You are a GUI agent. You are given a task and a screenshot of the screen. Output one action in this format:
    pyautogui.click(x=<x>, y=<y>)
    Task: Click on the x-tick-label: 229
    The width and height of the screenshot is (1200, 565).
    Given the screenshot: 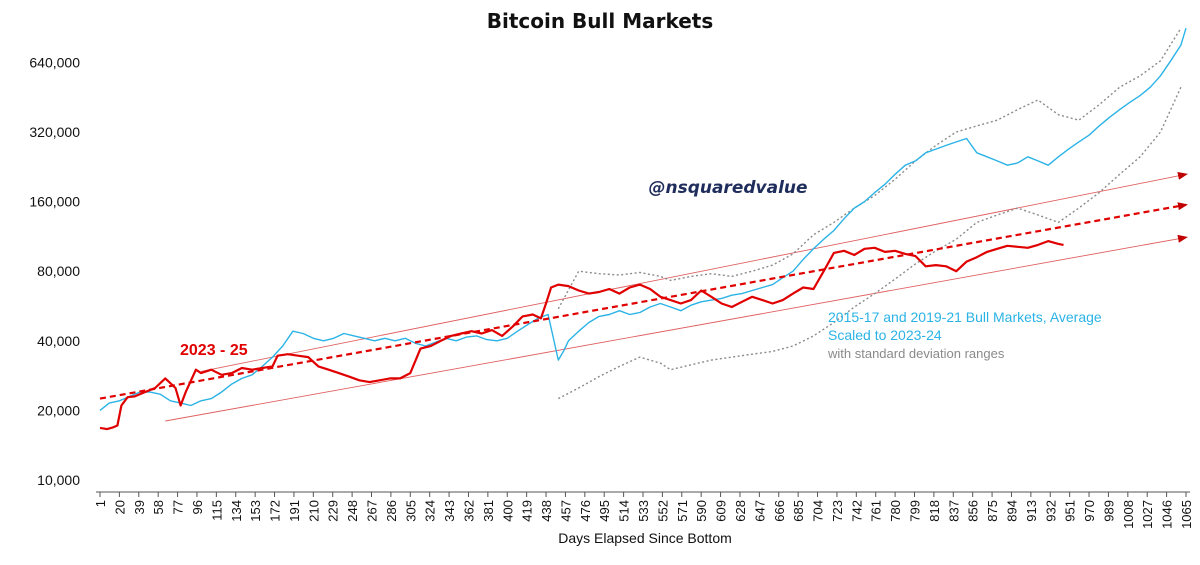 What is the action you would take?
    pyautogui.click(x=333, y=511)
    